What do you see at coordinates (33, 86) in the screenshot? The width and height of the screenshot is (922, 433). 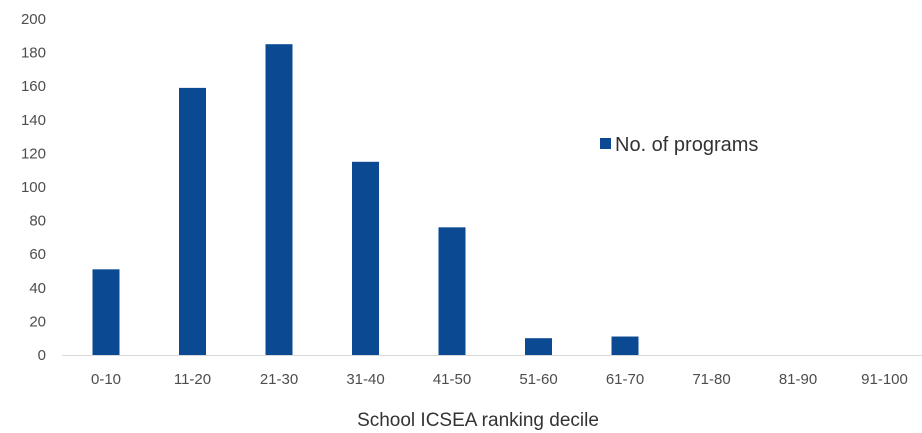 I see `y-tick-label: 160` at bounding box center [33, 86].